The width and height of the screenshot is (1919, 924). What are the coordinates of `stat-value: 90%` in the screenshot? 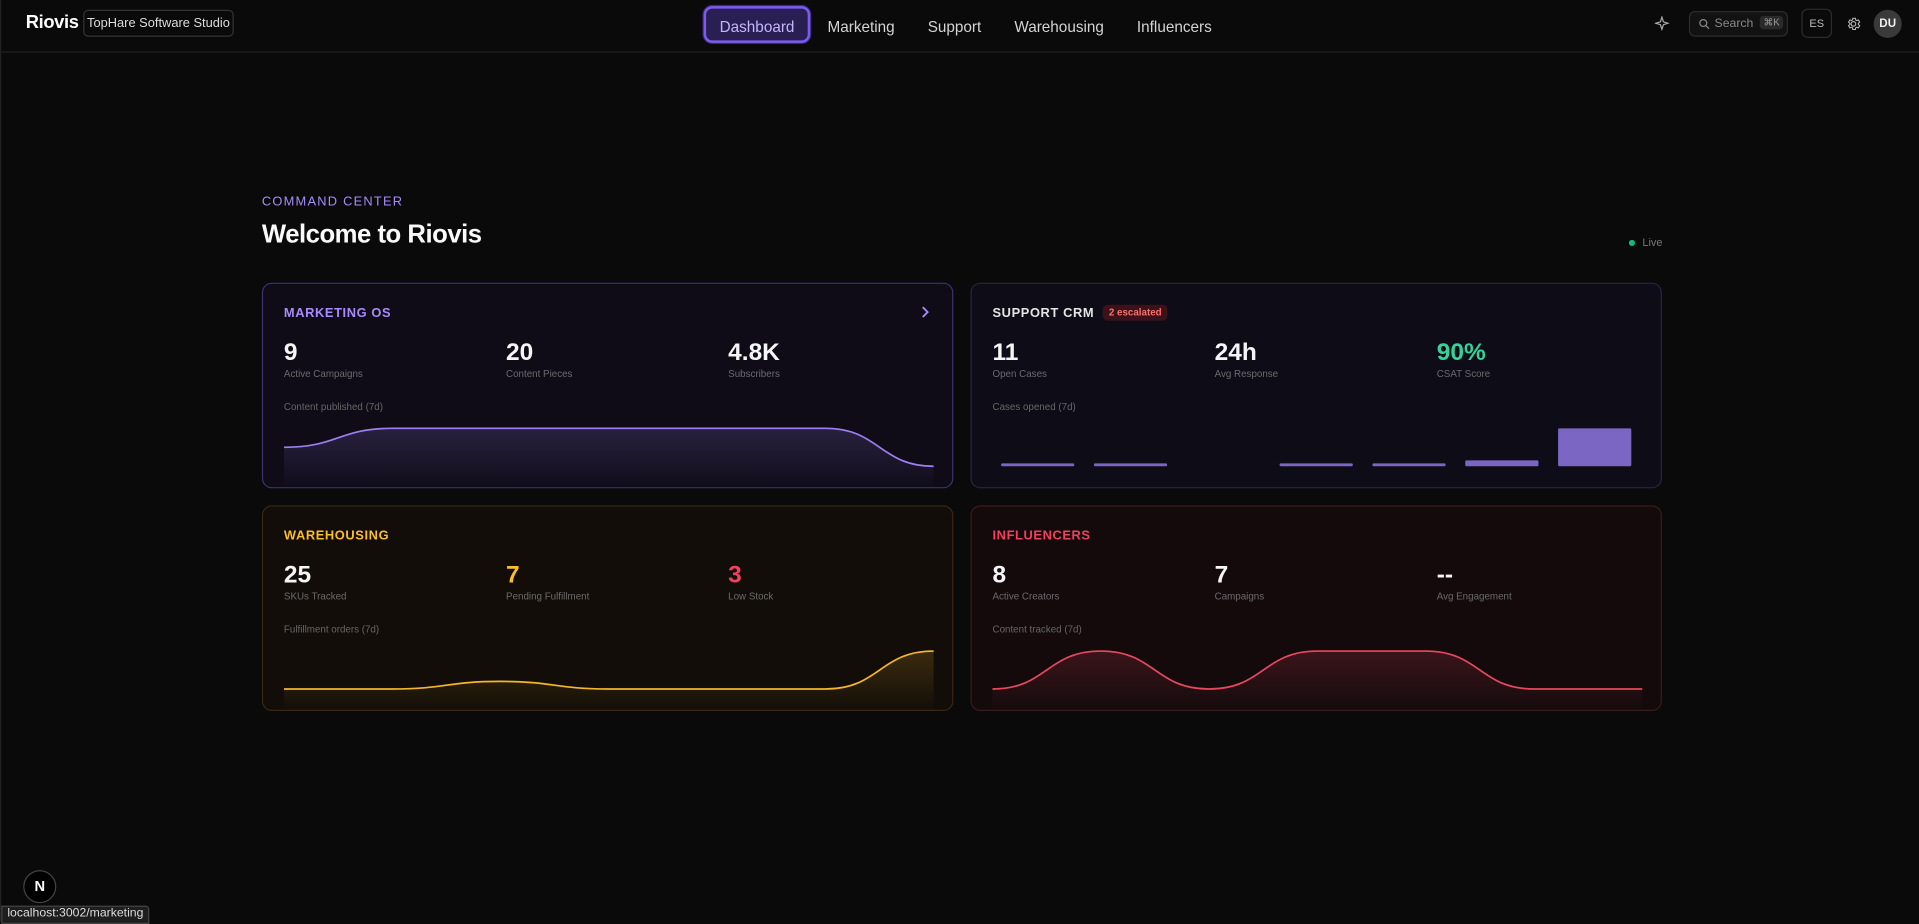 It's located at (1461, 352).